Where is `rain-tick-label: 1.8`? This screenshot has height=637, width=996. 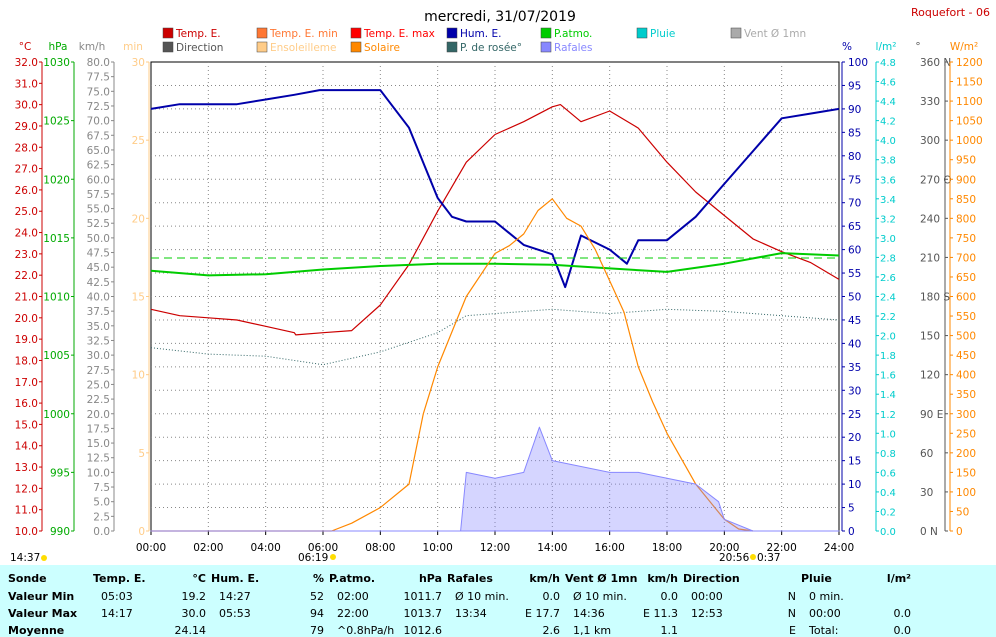
rain-tick-label: 1.8 is located at coordinates (888, 356).